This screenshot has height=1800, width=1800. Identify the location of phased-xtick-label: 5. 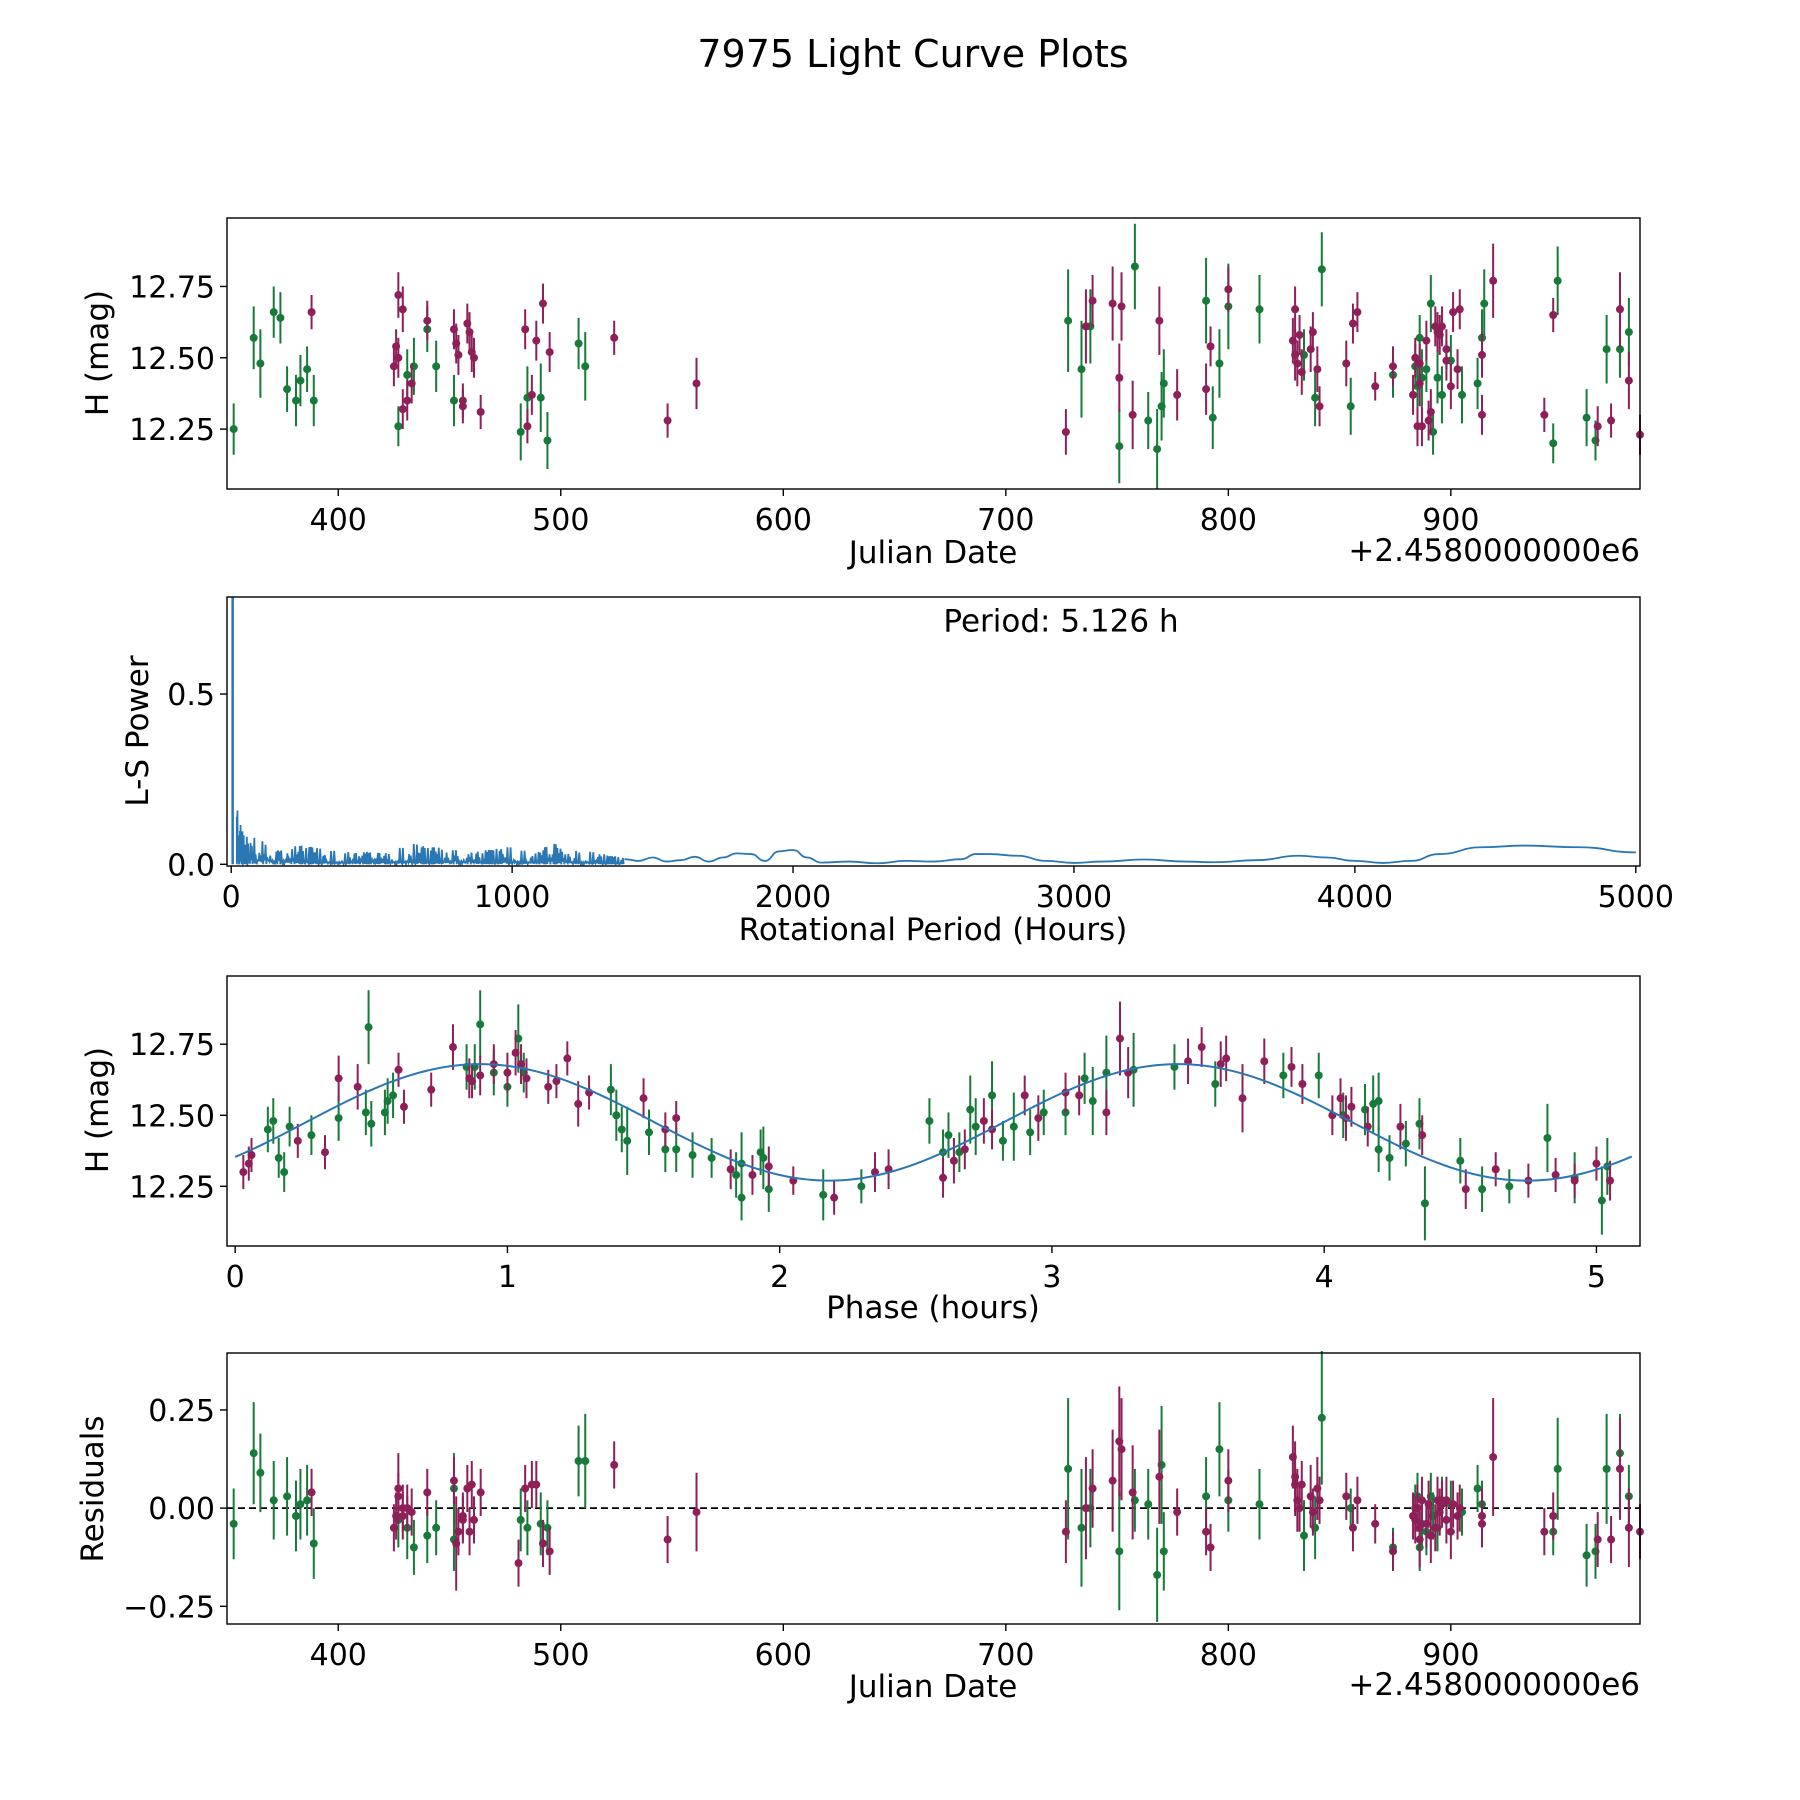
(1596, 1277).